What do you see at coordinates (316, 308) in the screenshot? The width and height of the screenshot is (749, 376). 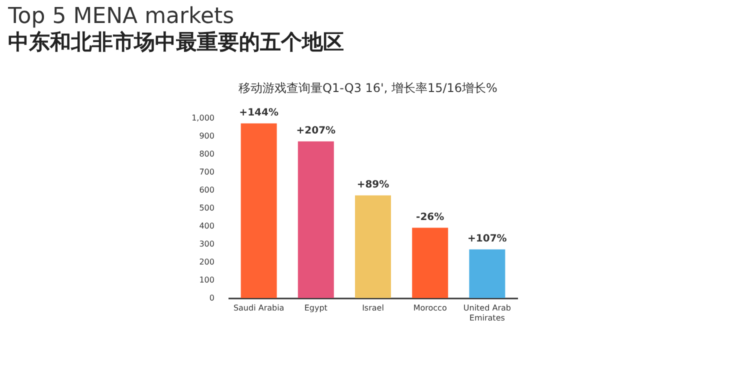 I see `x-tick-label: Egypt` at bounding box center [316, 308].